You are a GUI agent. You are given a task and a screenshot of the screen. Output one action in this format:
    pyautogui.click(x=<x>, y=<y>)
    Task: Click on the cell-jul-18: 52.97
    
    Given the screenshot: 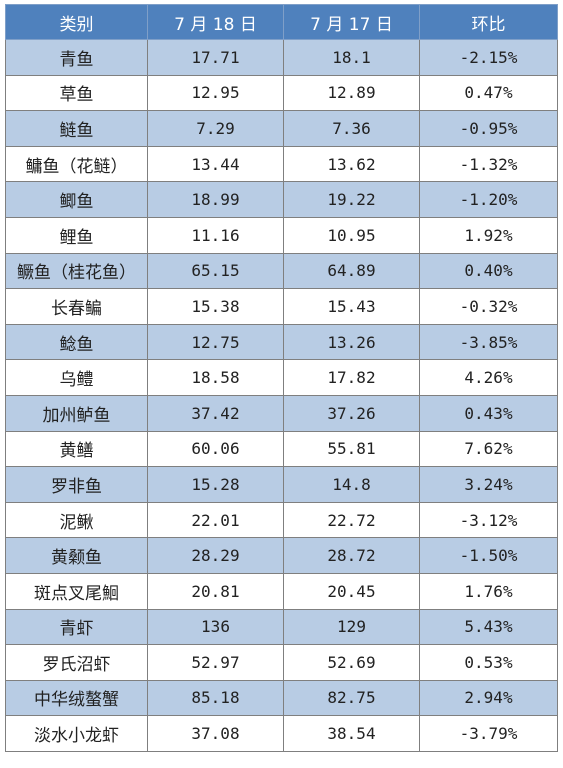 What is the action you would take?
    pyautogui.click(x=215, y=662)
    